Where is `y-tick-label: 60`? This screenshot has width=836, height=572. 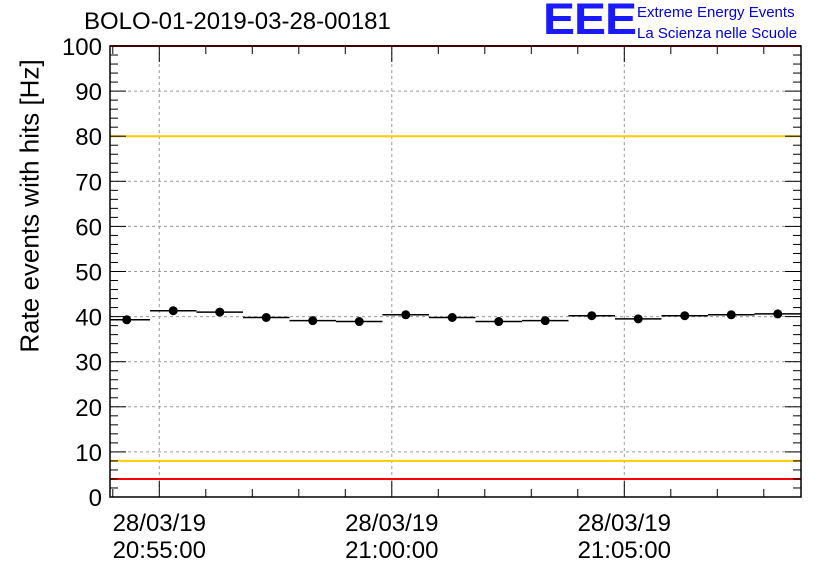
y-tick-label: 60 is located at coordinates (88, 227).